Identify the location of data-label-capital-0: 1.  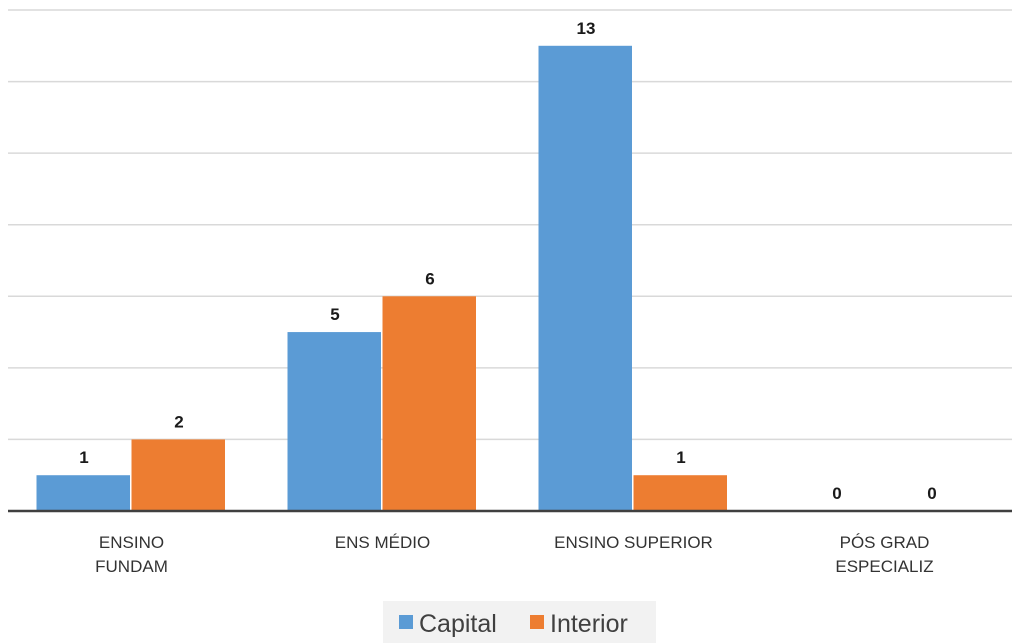
(83, 457).